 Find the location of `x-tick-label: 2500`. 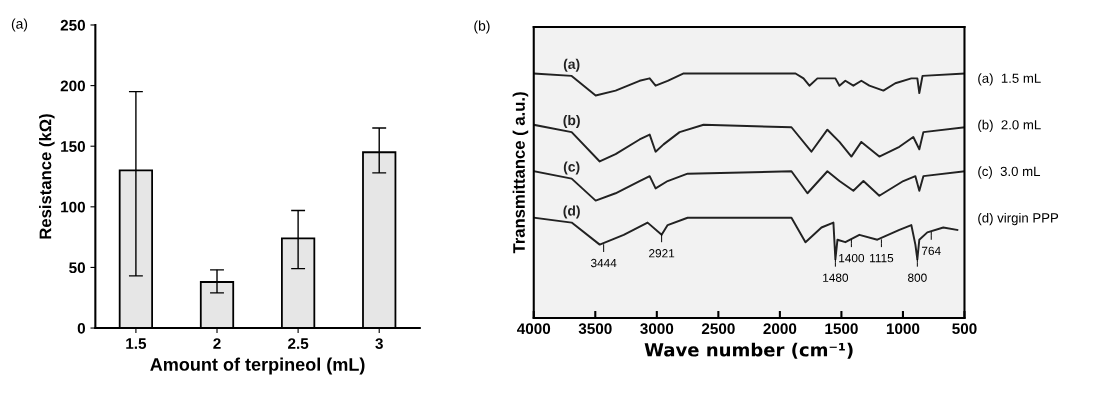

x-tick-label: 2500 is located at coordinates (718, 329).